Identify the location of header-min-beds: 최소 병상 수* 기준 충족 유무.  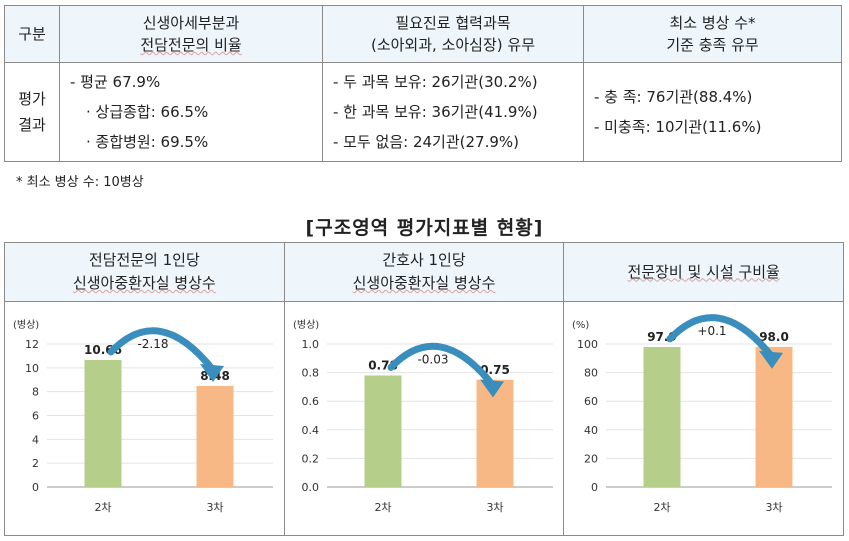
(712, 34).